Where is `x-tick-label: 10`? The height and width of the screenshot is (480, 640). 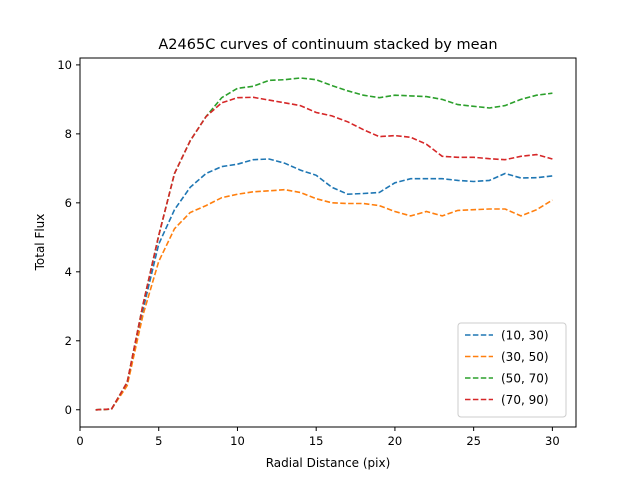
x-tick-label: 10 is located at coordinates (237, 441).